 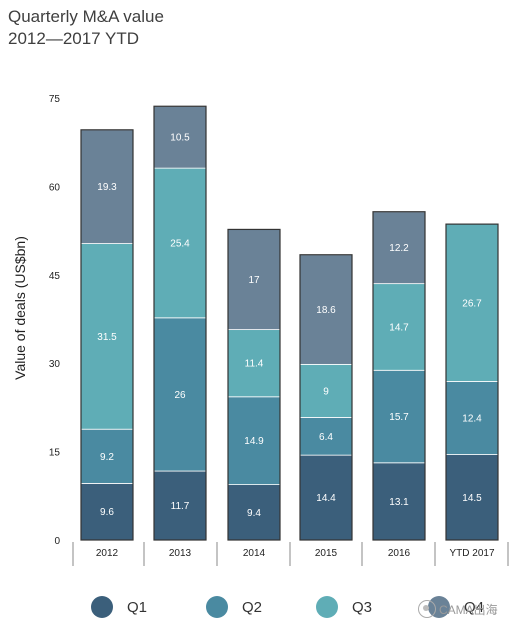 What do you see at coordinates (427, 609) in the screenshot?
I see `wechat-icon` at bounding box center [427, 609].